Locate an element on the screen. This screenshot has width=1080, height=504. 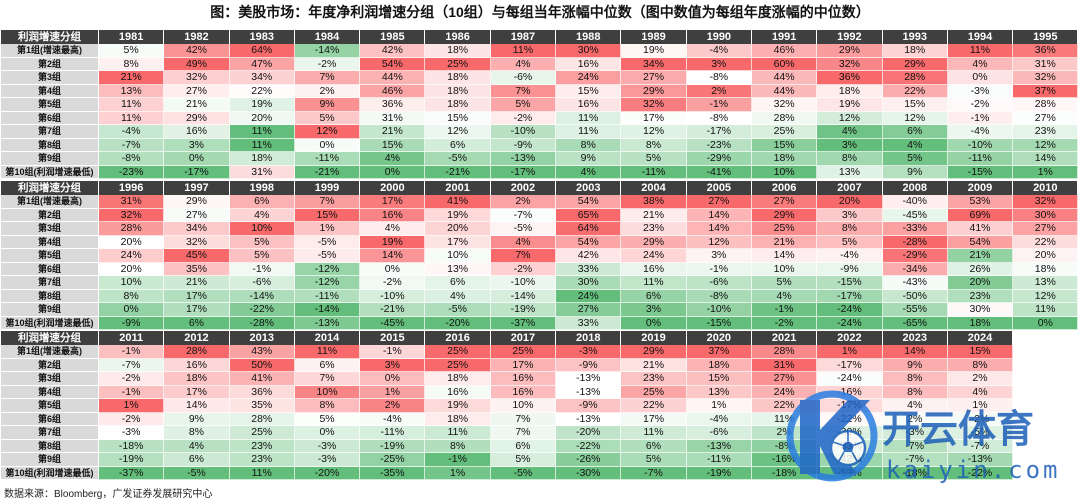
value-cell: 34% is located at coordinates (654, 64).